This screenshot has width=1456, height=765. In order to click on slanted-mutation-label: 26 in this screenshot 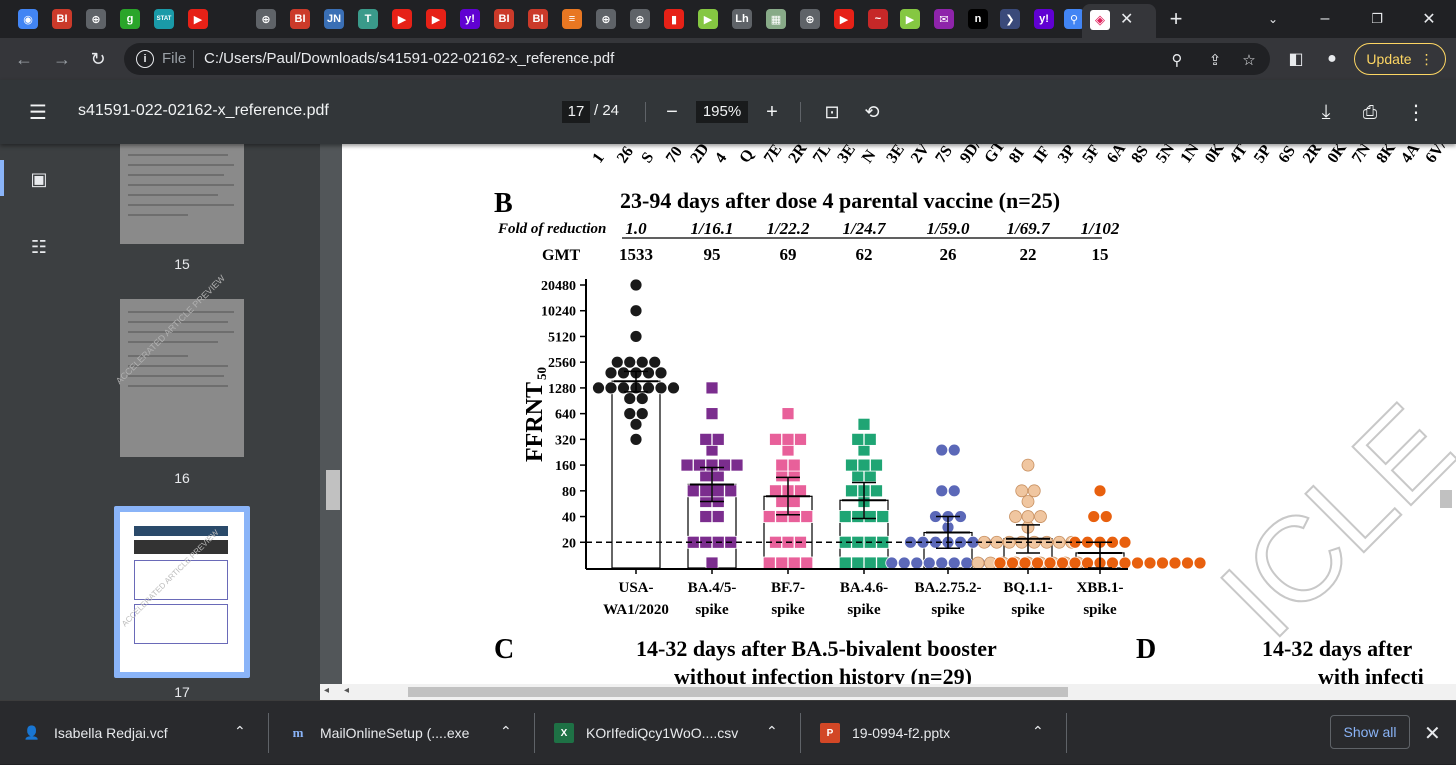, I will do `click(625, 155)`.